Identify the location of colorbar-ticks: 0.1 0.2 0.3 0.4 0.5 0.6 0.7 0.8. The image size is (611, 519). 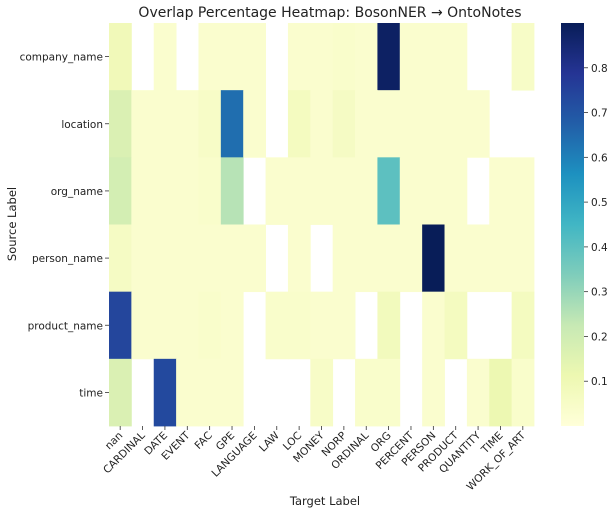
(596, 225).